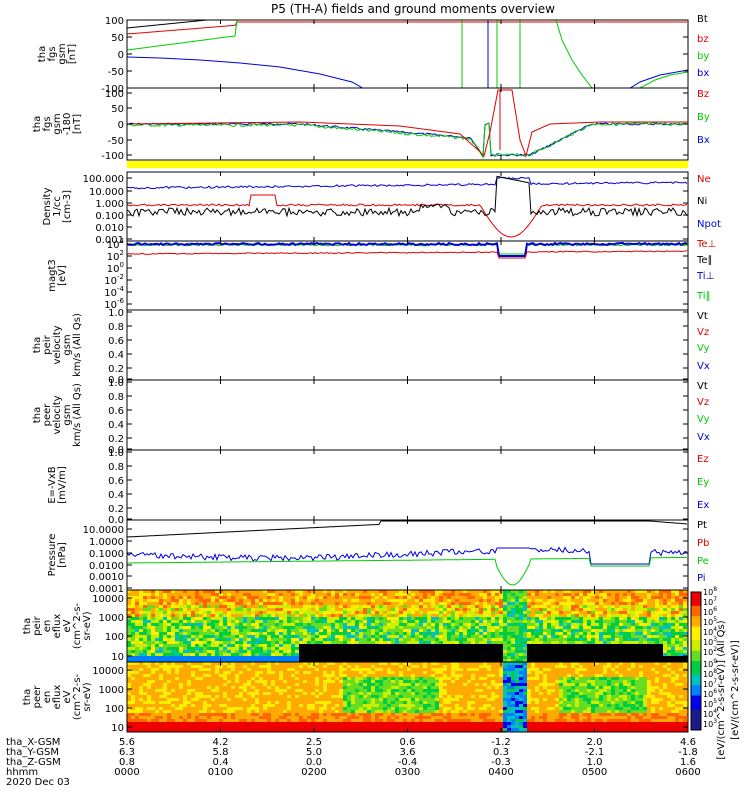 The width and height of the screenshot is (750, 800). I want to click on ytick-label: 10000, so click(108, 671).